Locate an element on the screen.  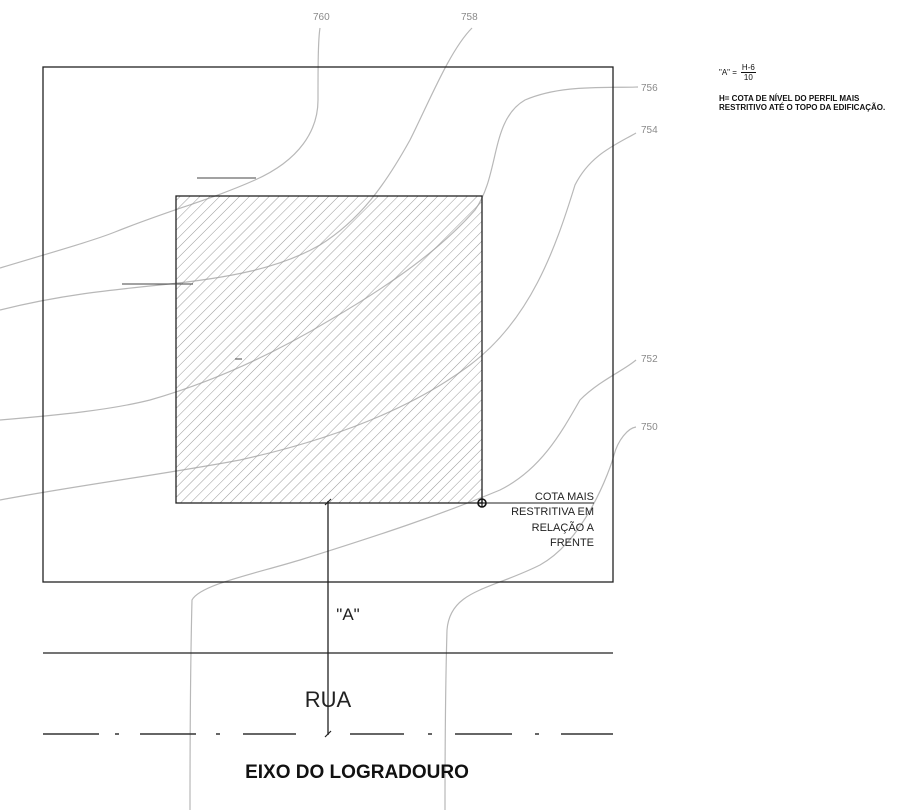
contour-label-754: 754 is located at coordinates (649, 130).